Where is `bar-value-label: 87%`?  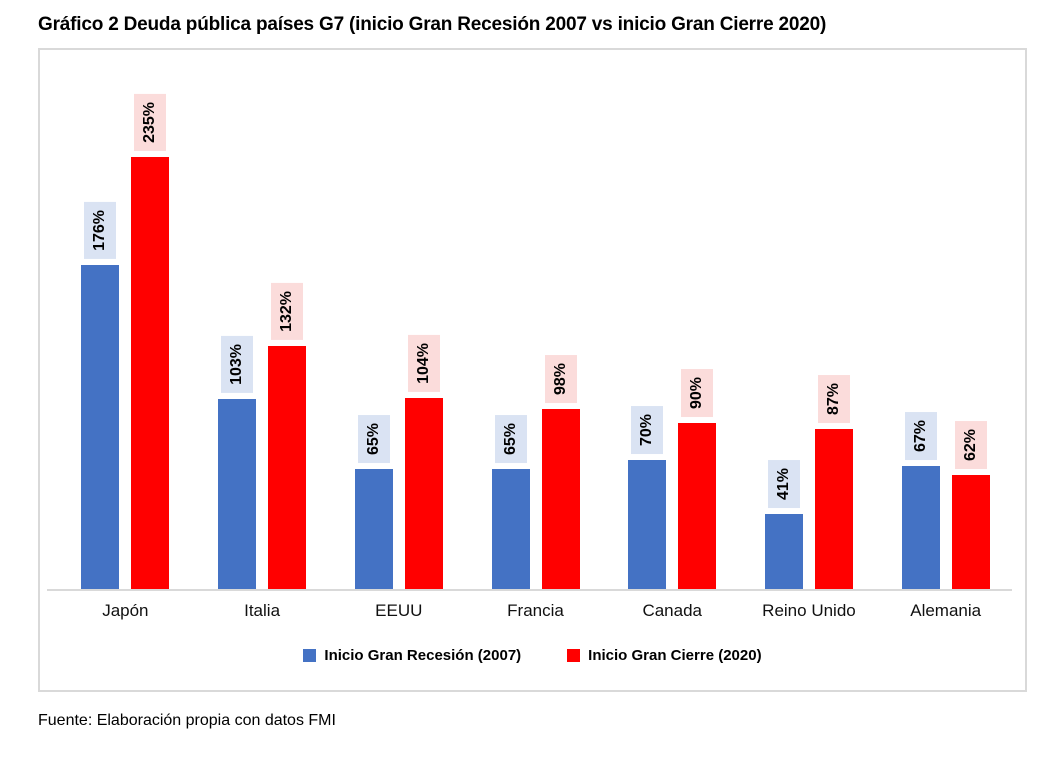 bar-value-label: 87% is located at coordinates (833, 398).